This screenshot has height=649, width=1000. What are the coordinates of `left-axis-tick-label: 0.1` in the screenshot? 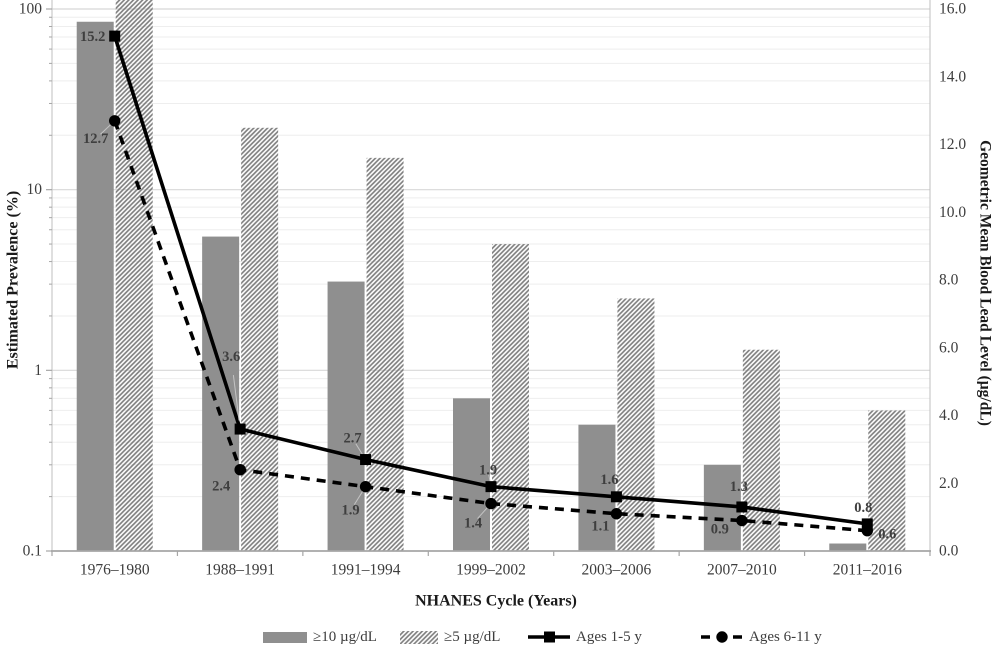 It's located at (32, 551).